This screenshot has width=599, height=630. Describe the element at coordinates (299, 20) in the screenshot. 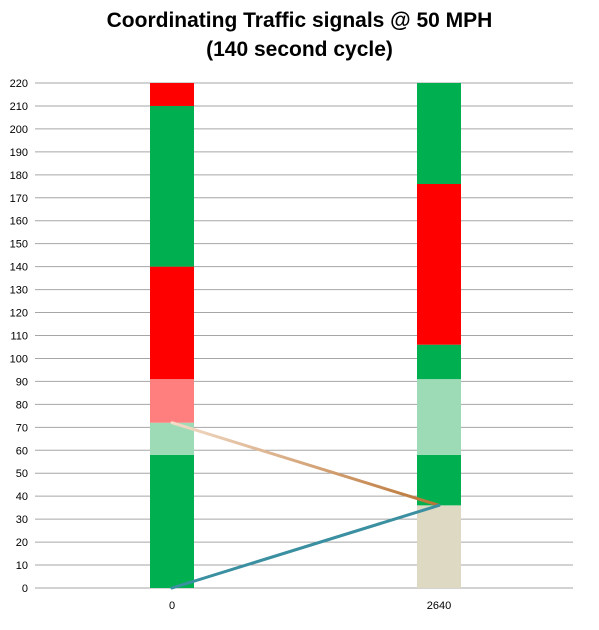

I see `chart-title-line-1: Coordinating Traffic signals @ 50 MPH` at that location.